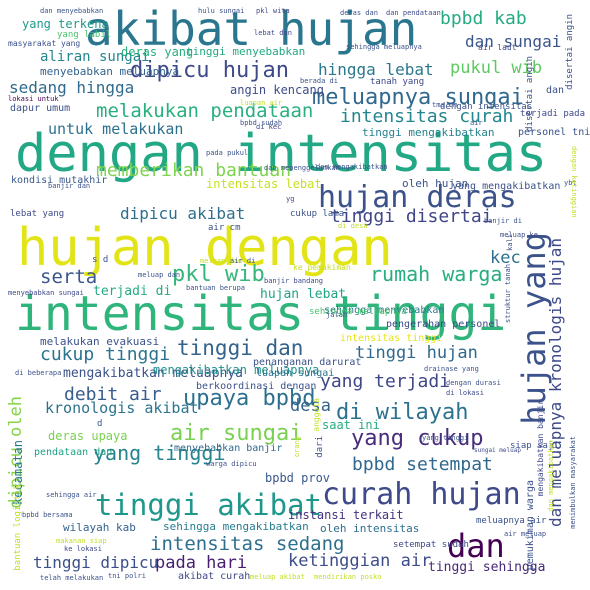  I want to click on word: meluap dan, so click(221, 261).